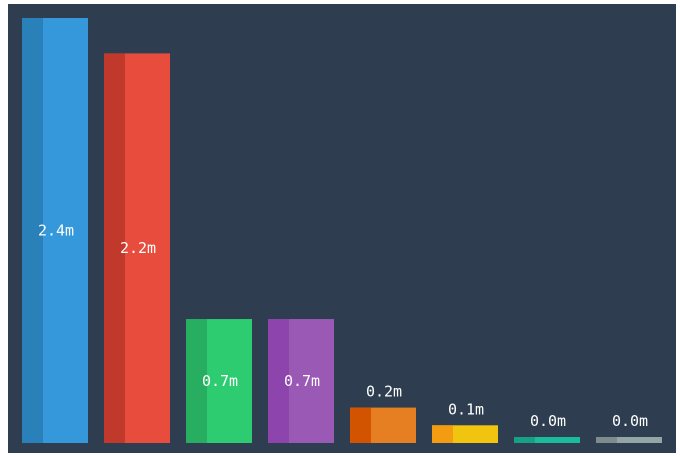  What do you see at coordinates (630, 421) in the screenshot?
I see `bar-8-value-label: 0.0m` at bounding box center [630, 421].